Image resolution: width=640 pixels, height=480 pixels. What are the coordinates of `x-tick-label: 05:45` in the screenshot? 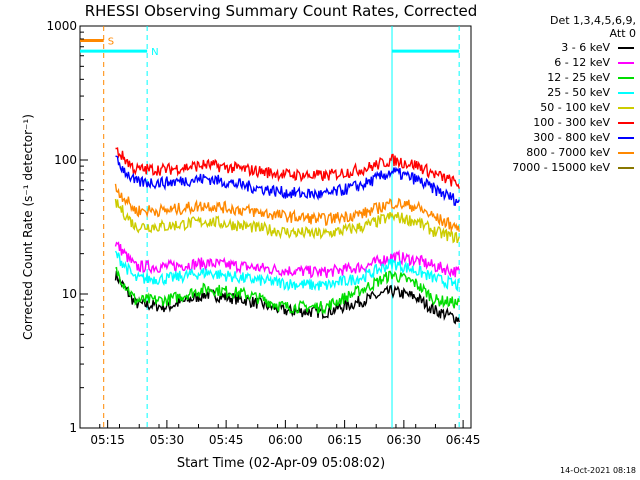 It's located at (226, 440).